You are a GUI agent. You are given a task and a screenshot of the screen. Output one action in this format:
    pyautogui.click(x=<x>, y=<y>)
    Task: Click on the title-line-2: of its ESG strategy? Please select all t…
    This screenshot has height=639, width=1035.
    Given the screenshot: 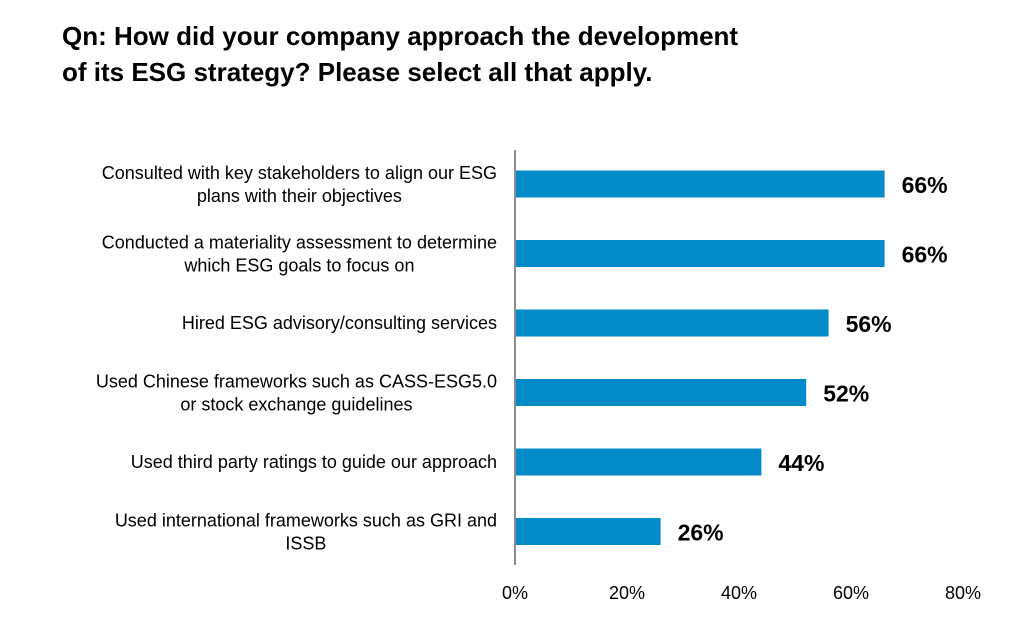 What is the action you would take?
    pyautogui.click(x=357, y=72)
    